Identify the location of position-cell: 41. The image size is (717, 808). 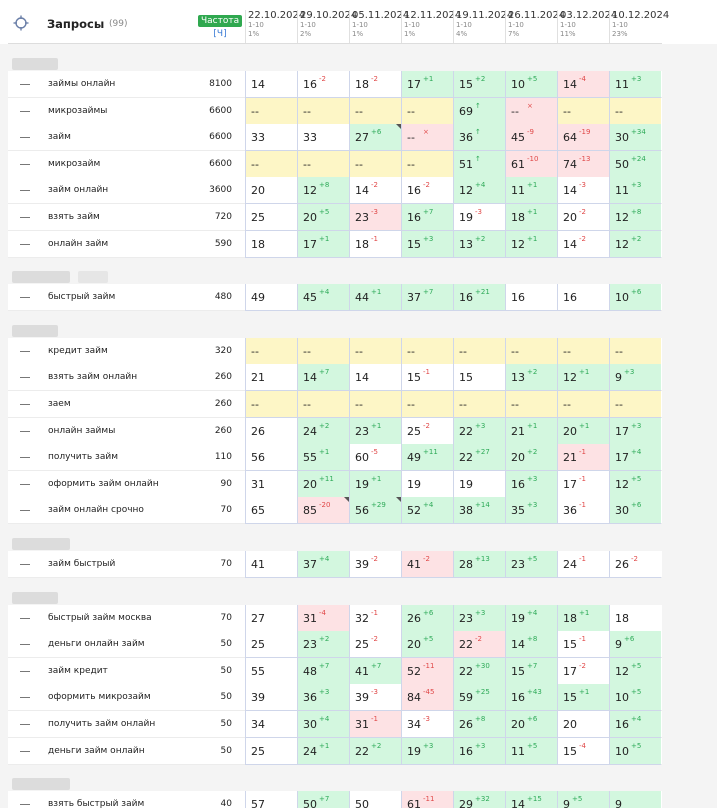
(271, 564).